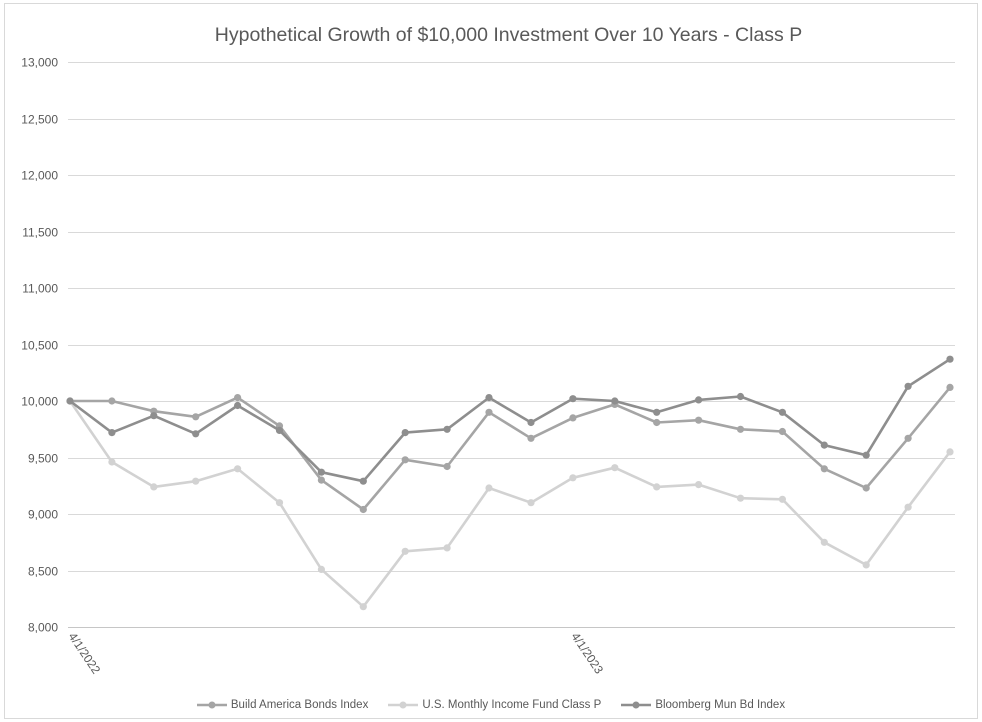 This screenshot has width=982, height=722. I want to click on legend-item-us-monthly-income-fund-class-p: U.S. Monthly Income Fund Class P, so click(494, 705).